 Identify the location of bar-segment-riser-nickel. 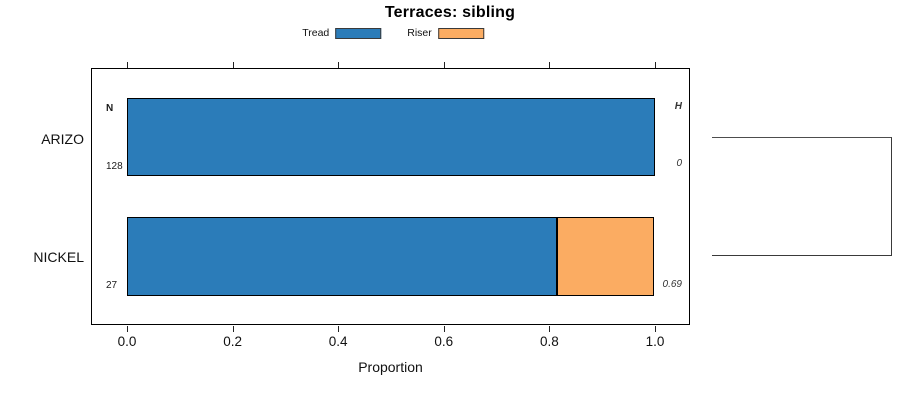
(605, 256).